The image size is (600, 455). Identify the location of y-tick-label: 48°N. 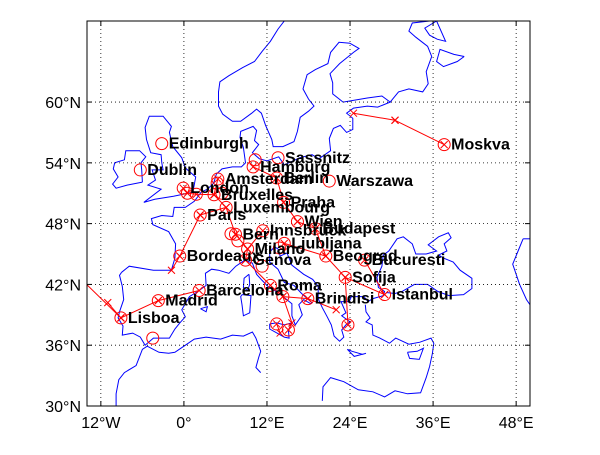
(63, 225).